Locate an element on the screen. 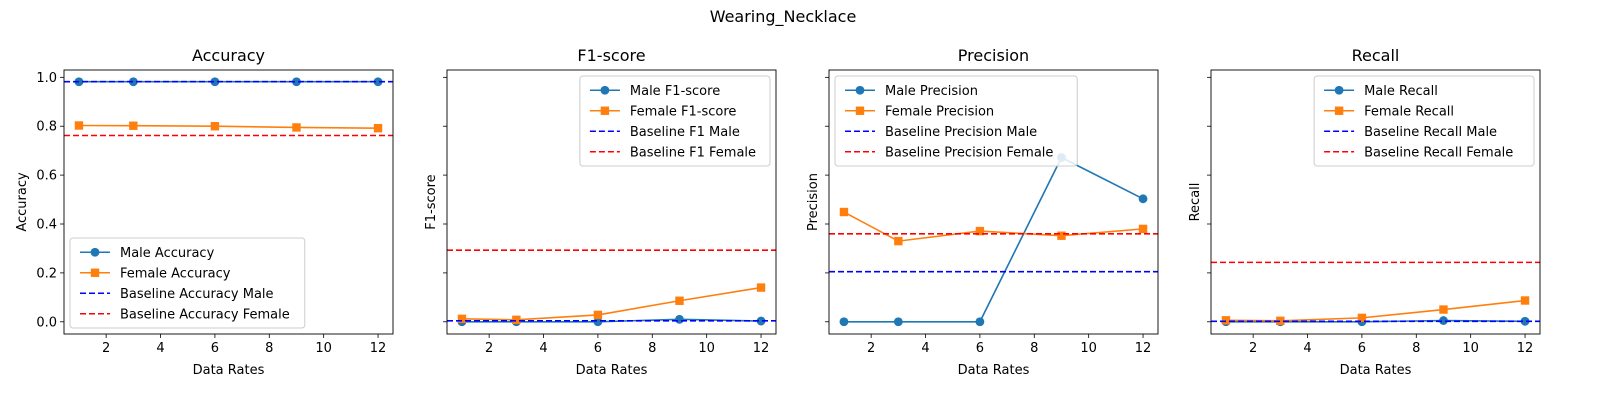  panel-3-legend-marker is located at coordinates (860, 110).